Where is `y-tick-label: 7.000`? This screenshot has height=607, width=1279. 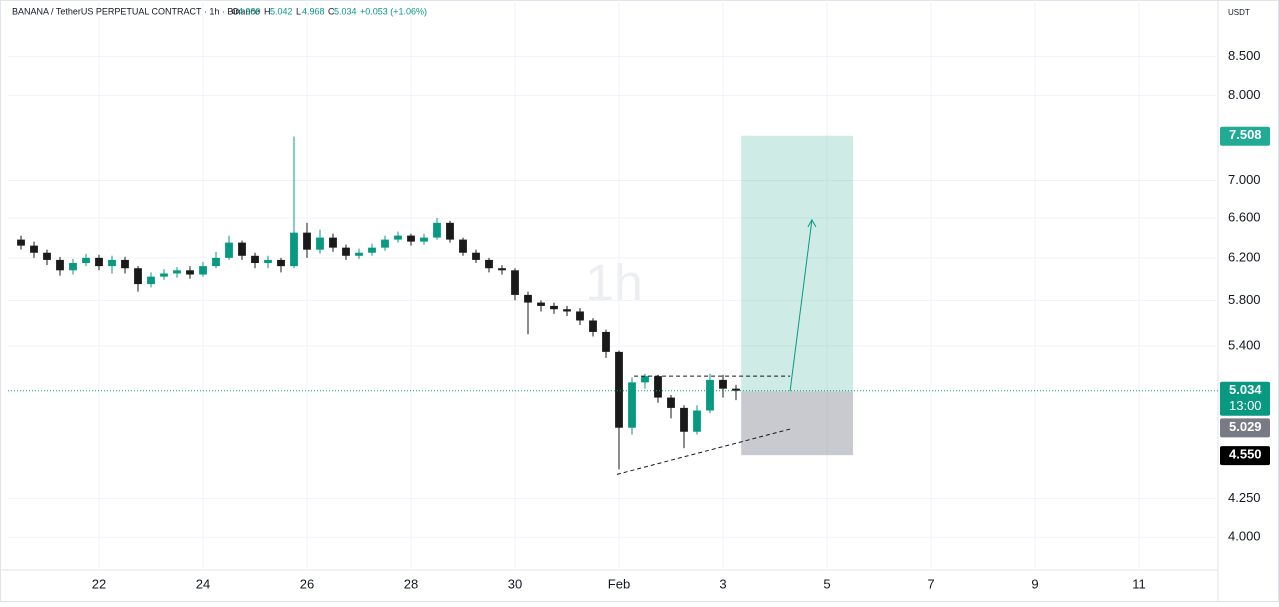
y-tick-label: 7.000 is located at coordinates (1244, 179).